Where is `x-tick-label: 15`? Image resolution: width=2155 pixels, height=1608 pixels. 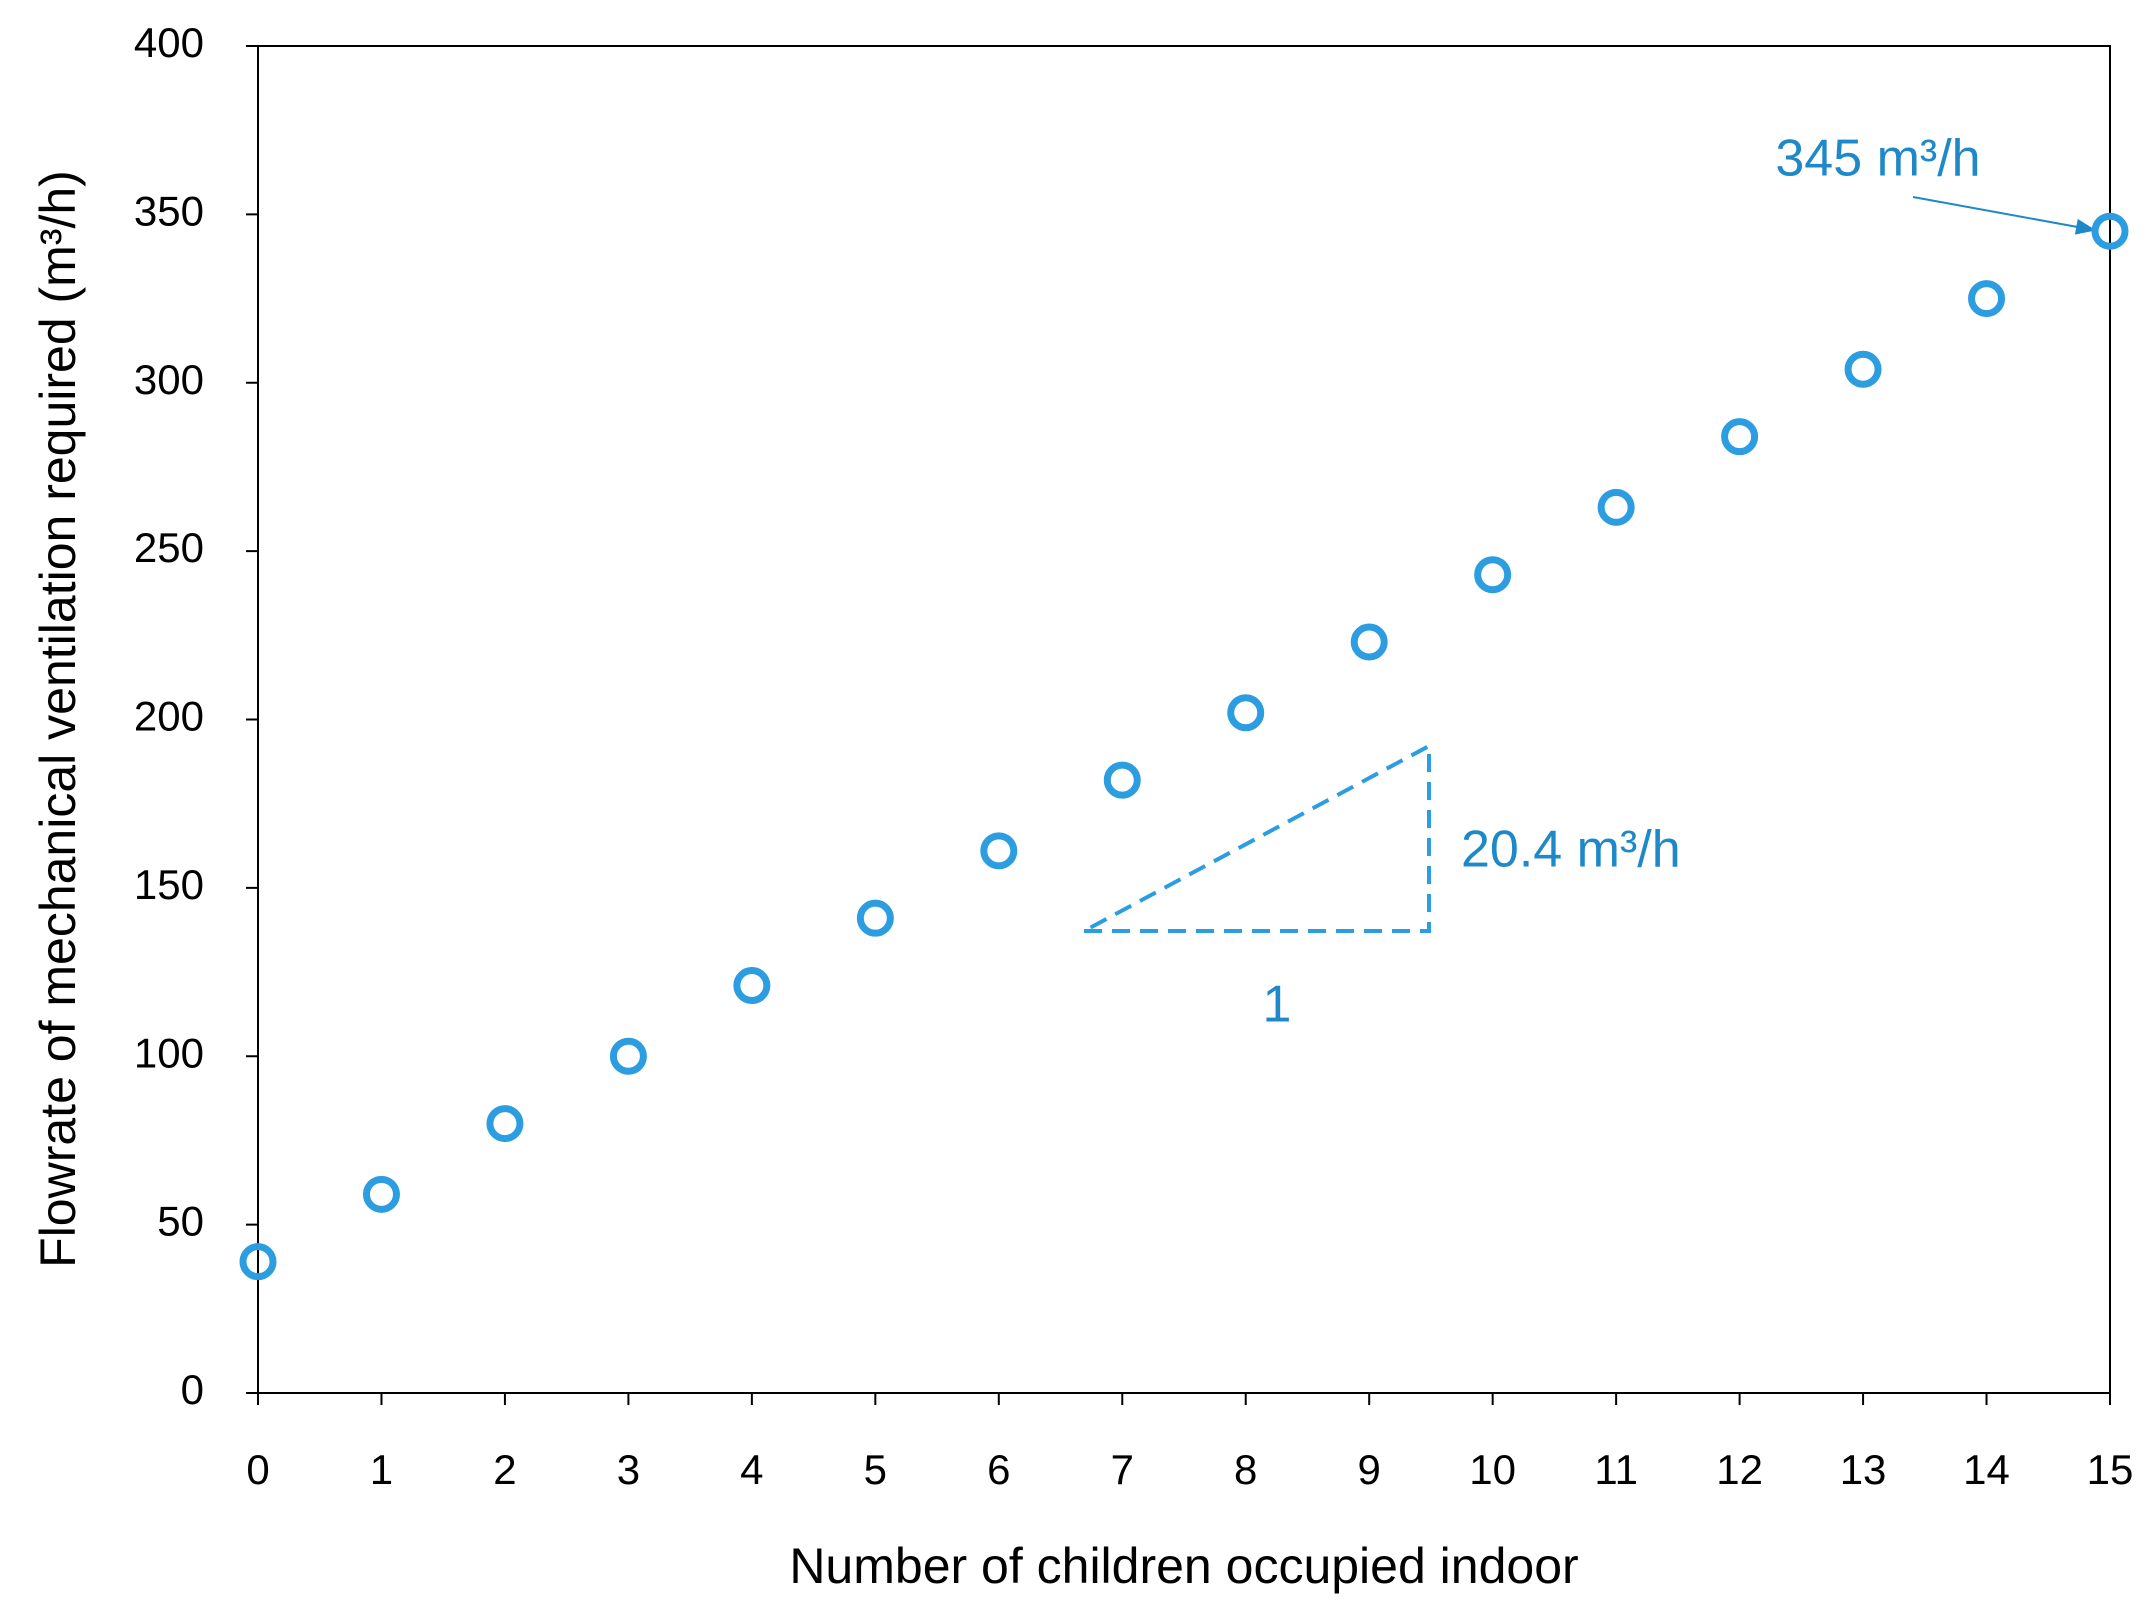 x-tick-label: 15 is located at coordinates (2110, 1469).